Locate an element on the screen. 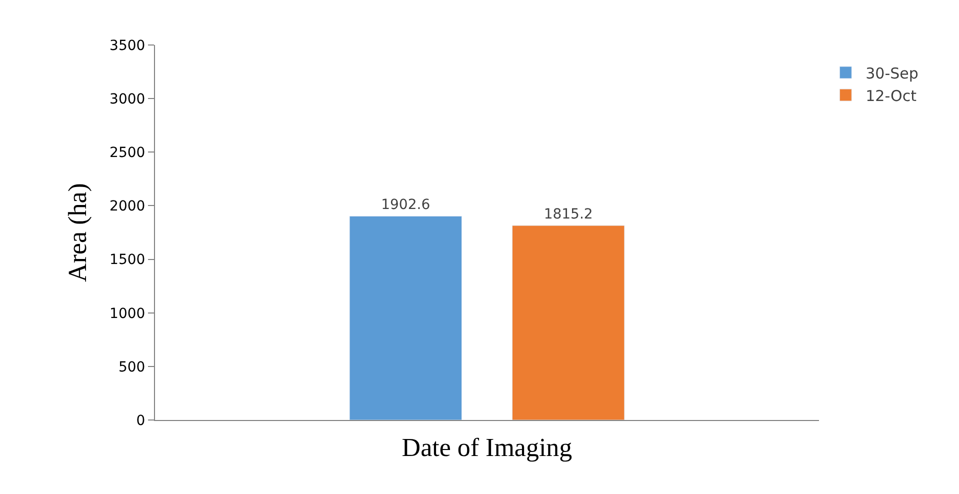  y-tick-label: 2000 is located at coordinates (128, 206).